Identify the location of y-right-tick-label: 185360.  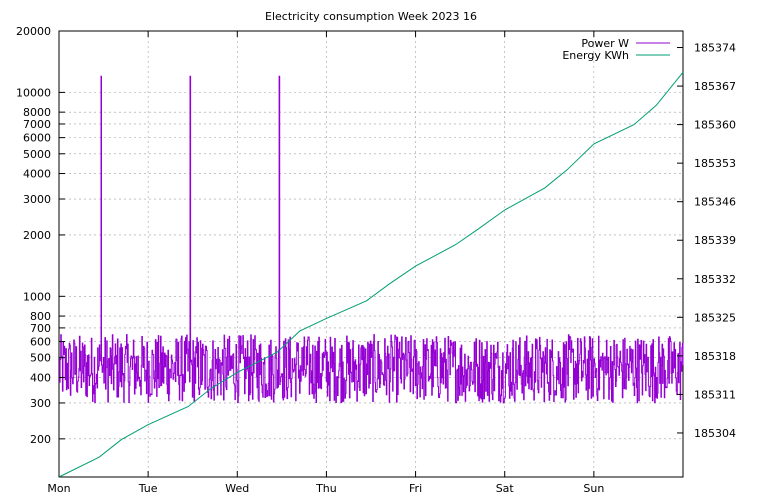
(715, 125).